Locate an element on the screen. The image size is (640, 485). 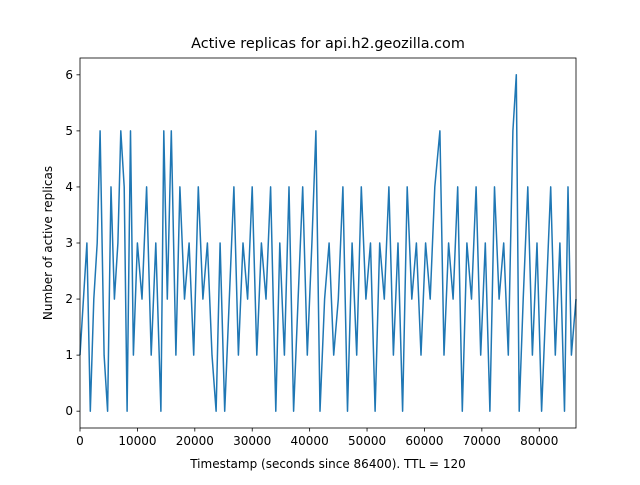
x-tick-label: 50000 is located at coordinates (367, 441).